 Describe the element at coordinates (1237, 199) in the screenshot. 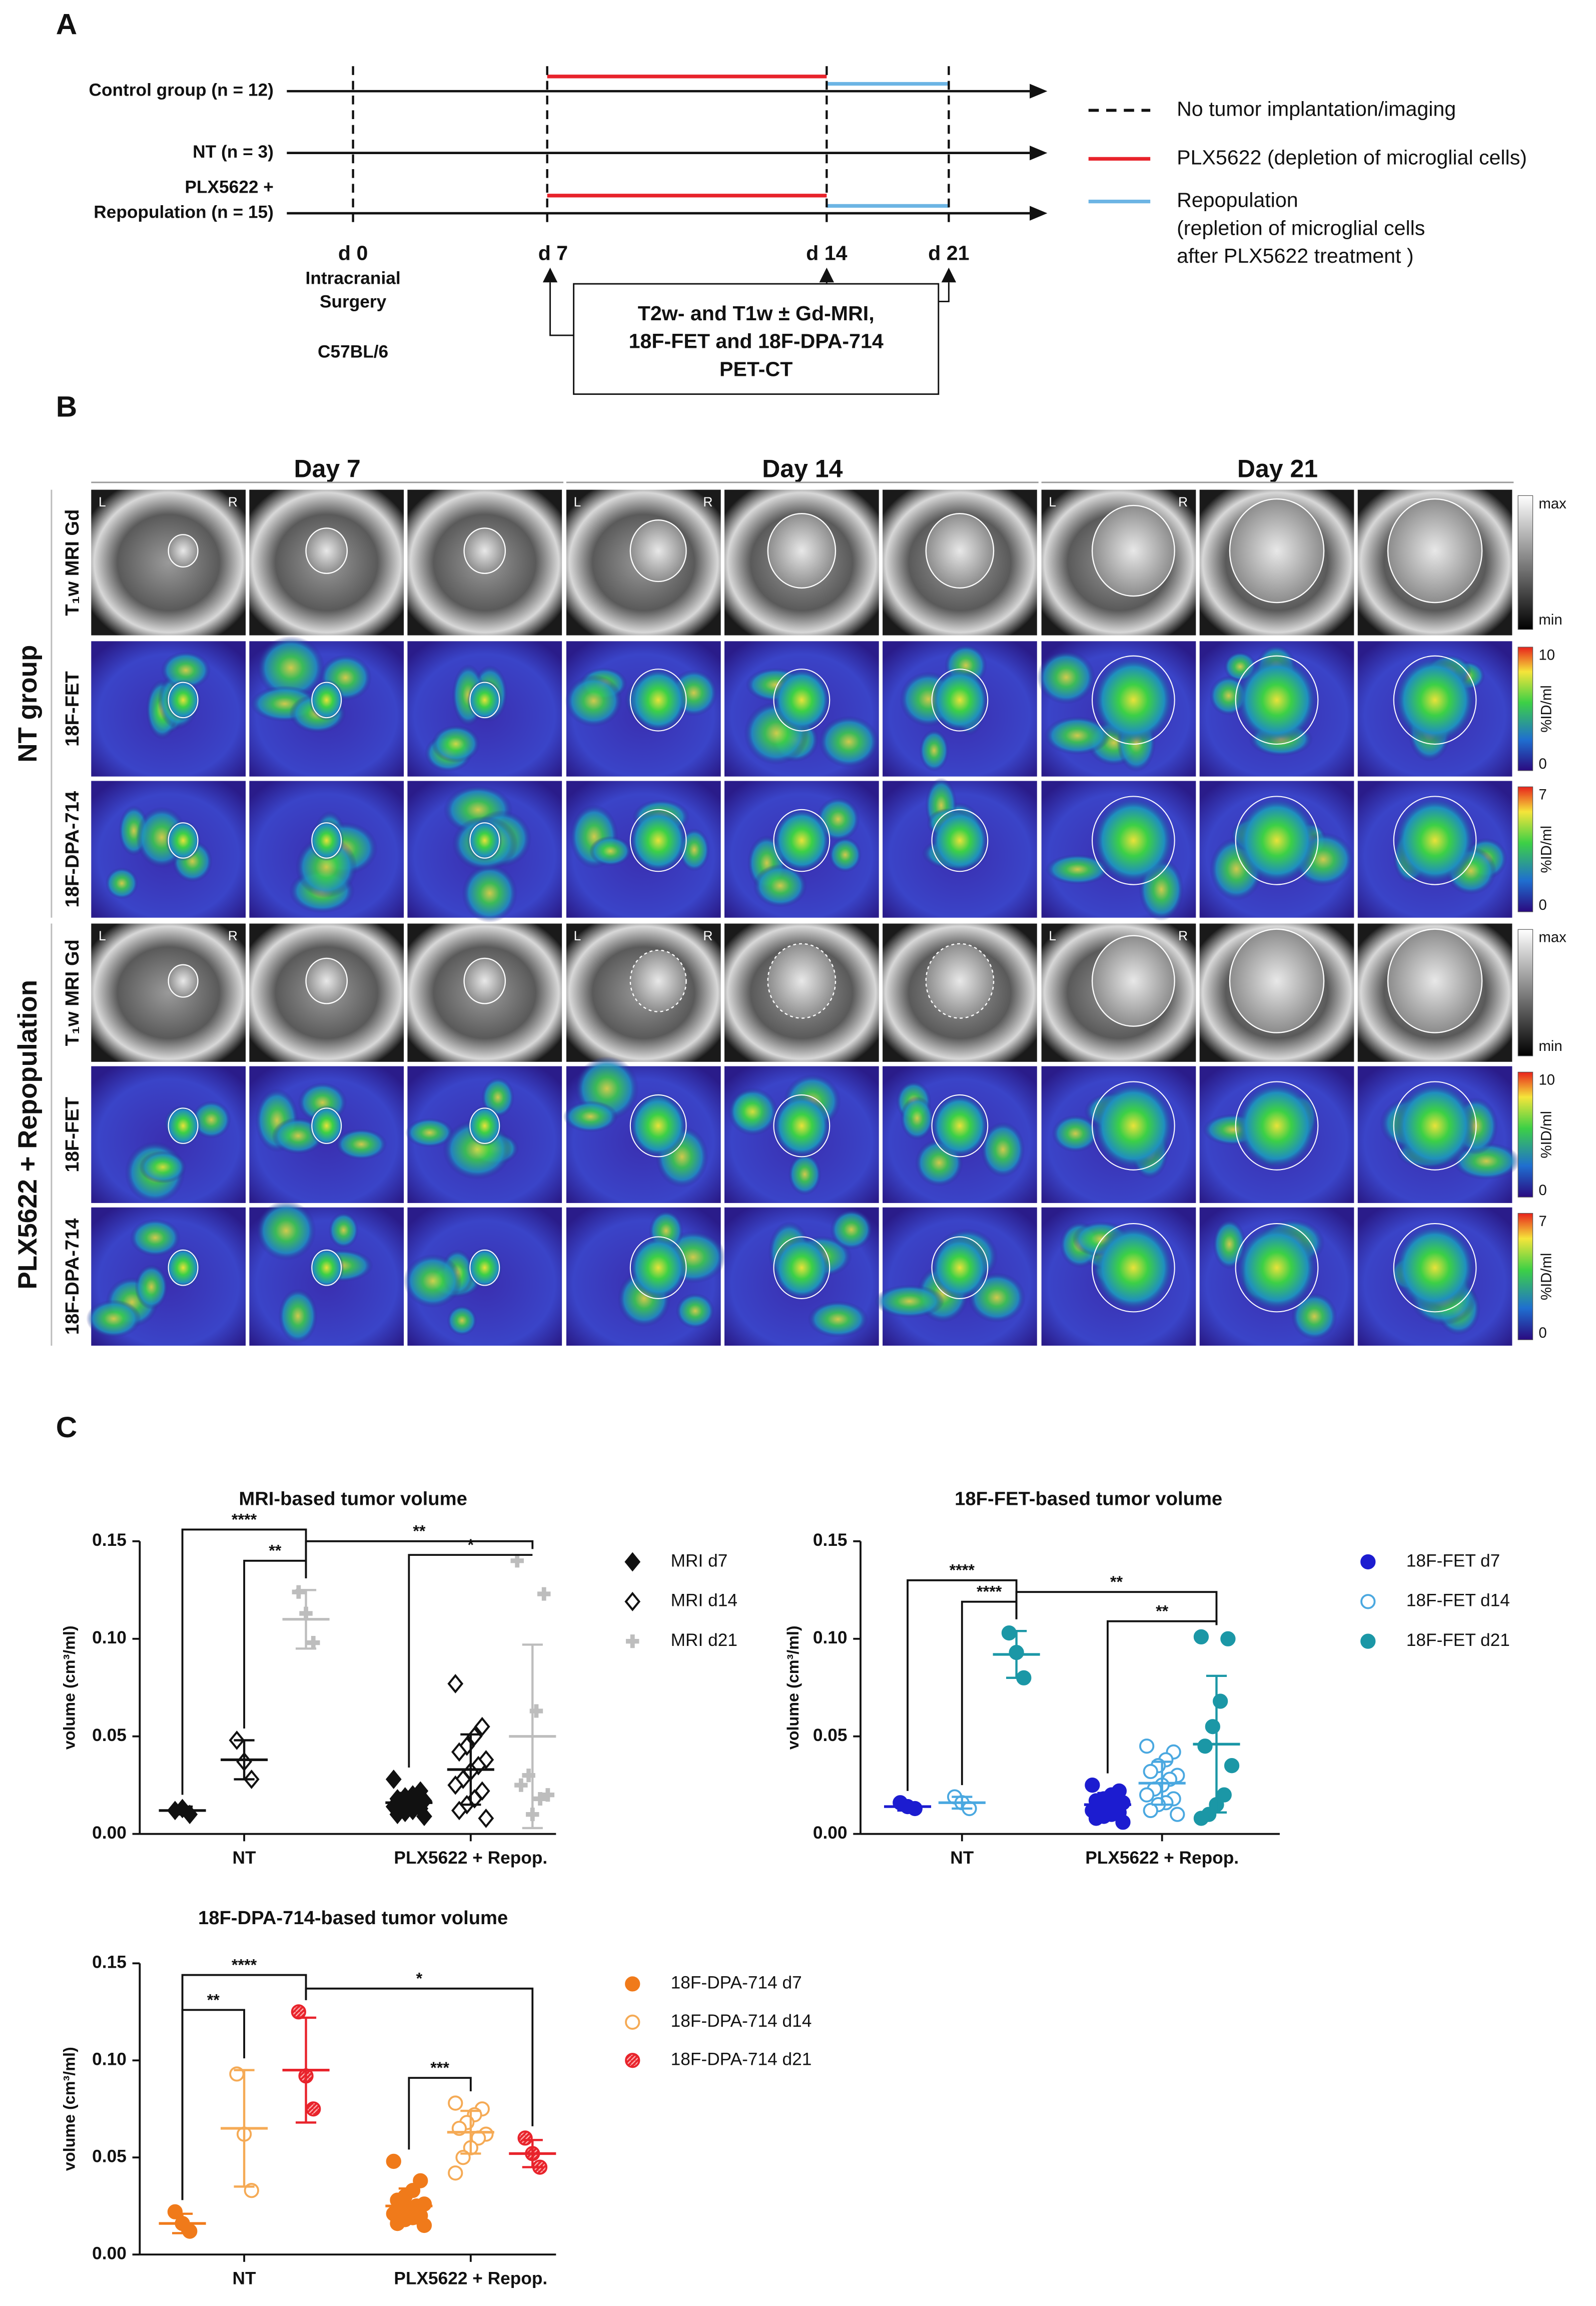

I see `legend-text: Repopulation` at that location.